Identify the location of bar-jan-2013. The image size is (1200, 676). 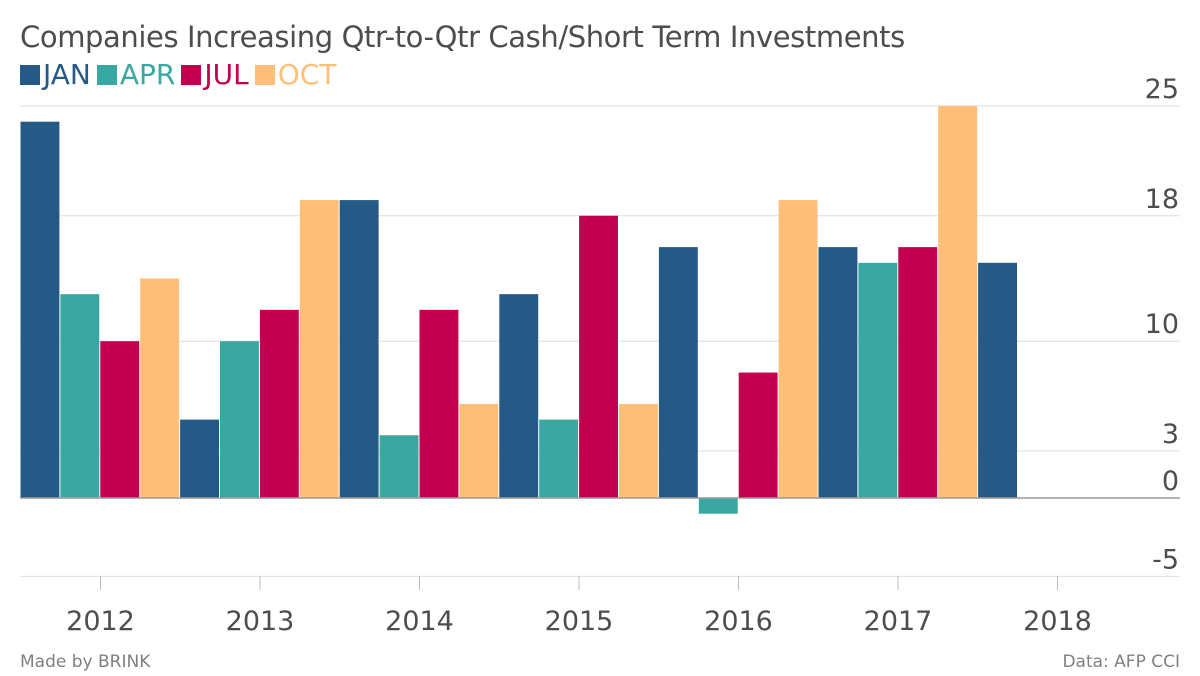
(199, 458).